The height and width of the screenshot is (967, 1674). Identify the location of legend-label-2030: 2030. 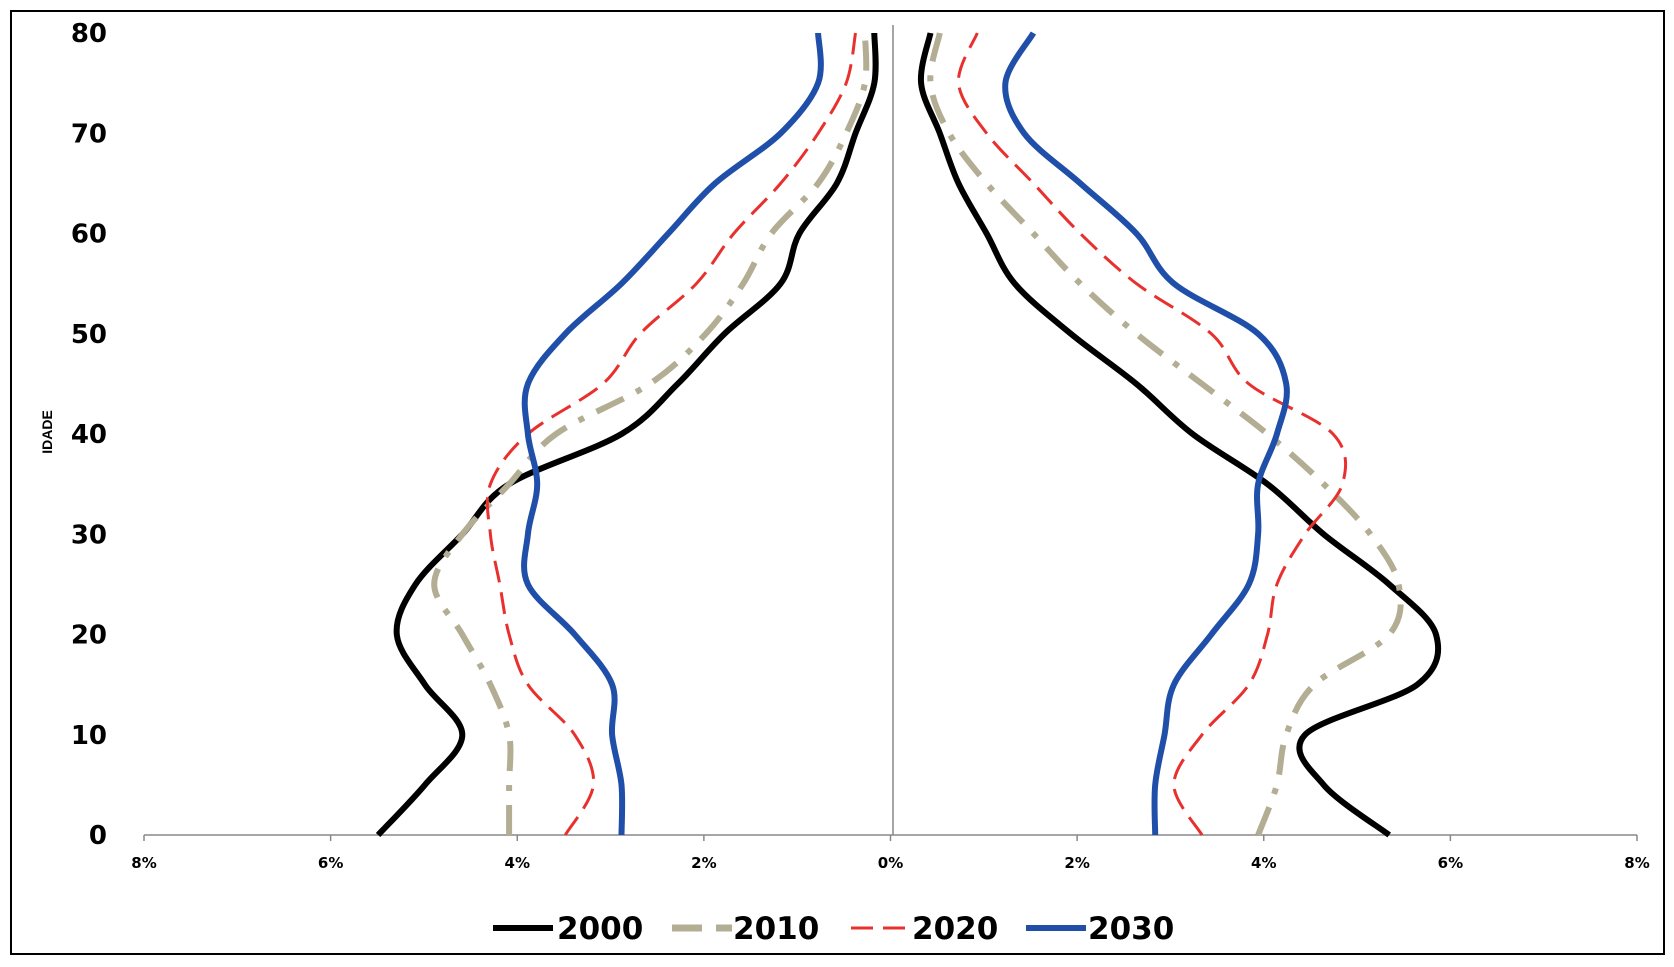
(1131, 929).